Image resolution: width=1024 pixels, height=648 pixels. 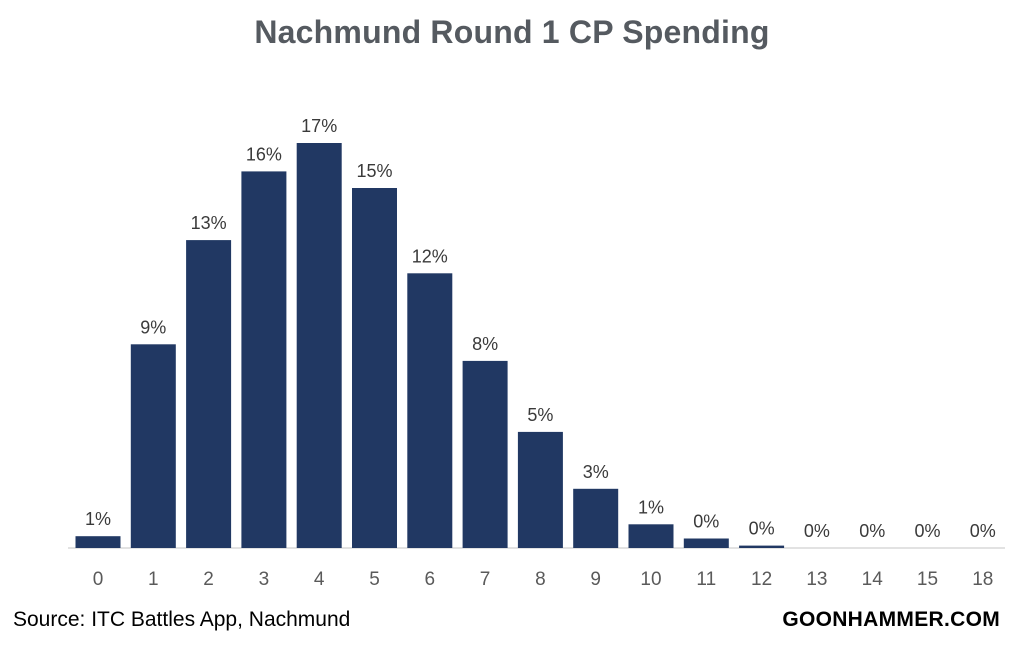 What do you see at coordinates (98, 579) in the screenshot?
I see `x-tick-label-0: 0` at bounding box center [98, 579].